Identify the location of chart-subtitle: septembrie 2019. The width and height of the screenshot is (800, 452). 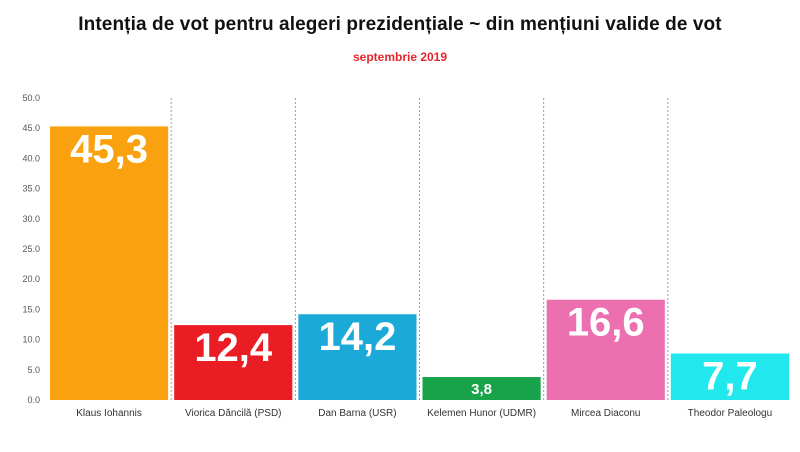
(400, 57).